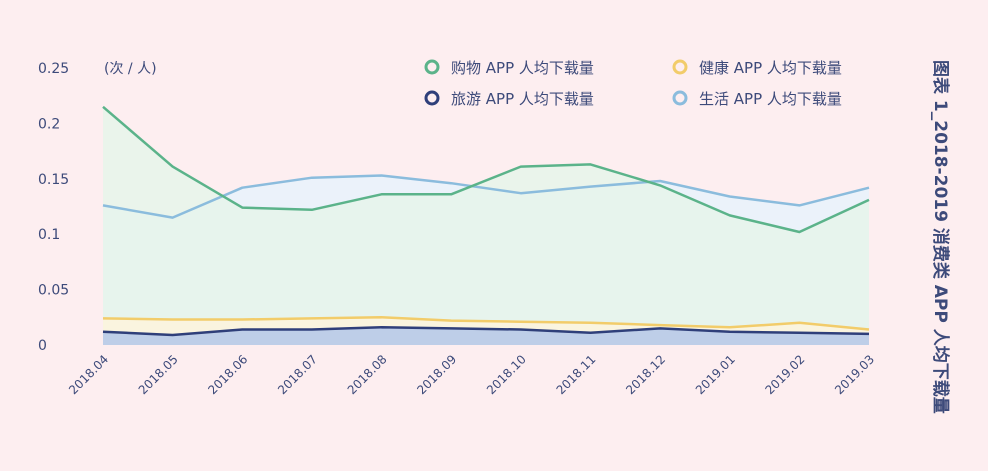 The image size is (988, 471). Describe the element at coordinates (53, 69) in the screenshot. I see `y-tick-label: 0.25` at that location.